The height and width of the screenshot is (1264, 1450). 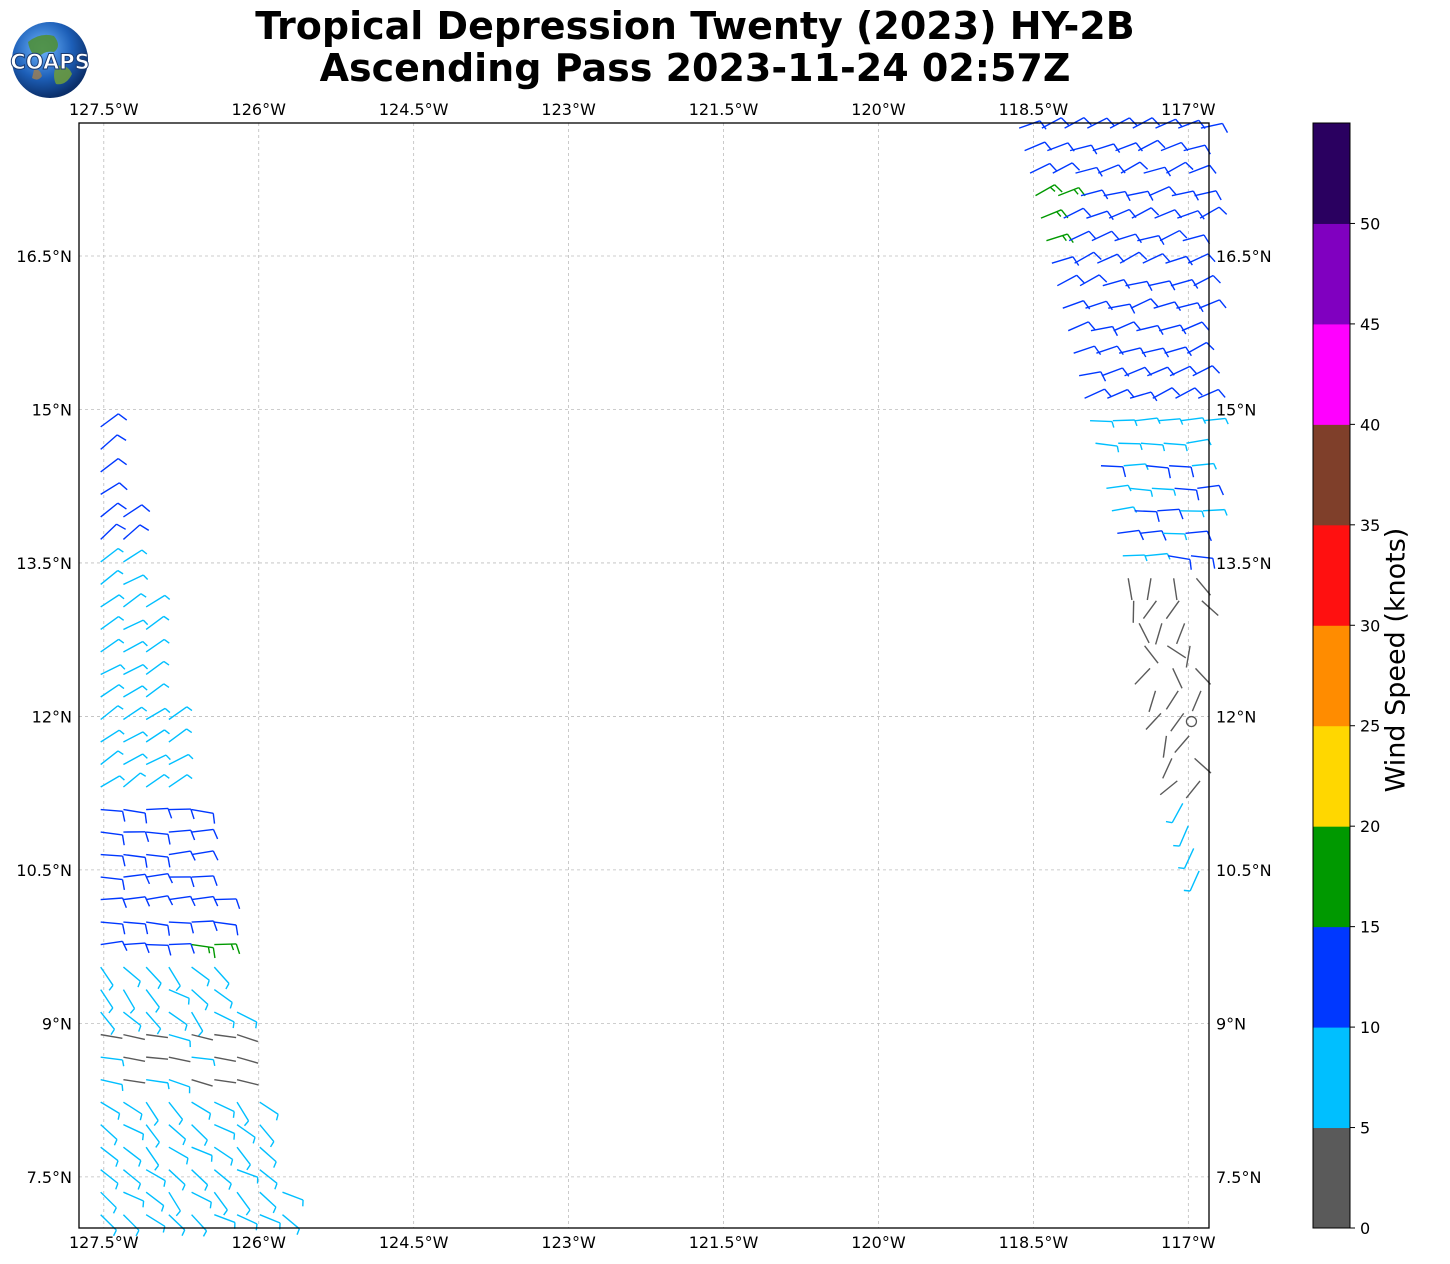 What do you see at coordinates (1238, 1177) in the screenshot?
I see `lat-tick-label-right: 7.5°N` at bounding box center [1238, 1177].